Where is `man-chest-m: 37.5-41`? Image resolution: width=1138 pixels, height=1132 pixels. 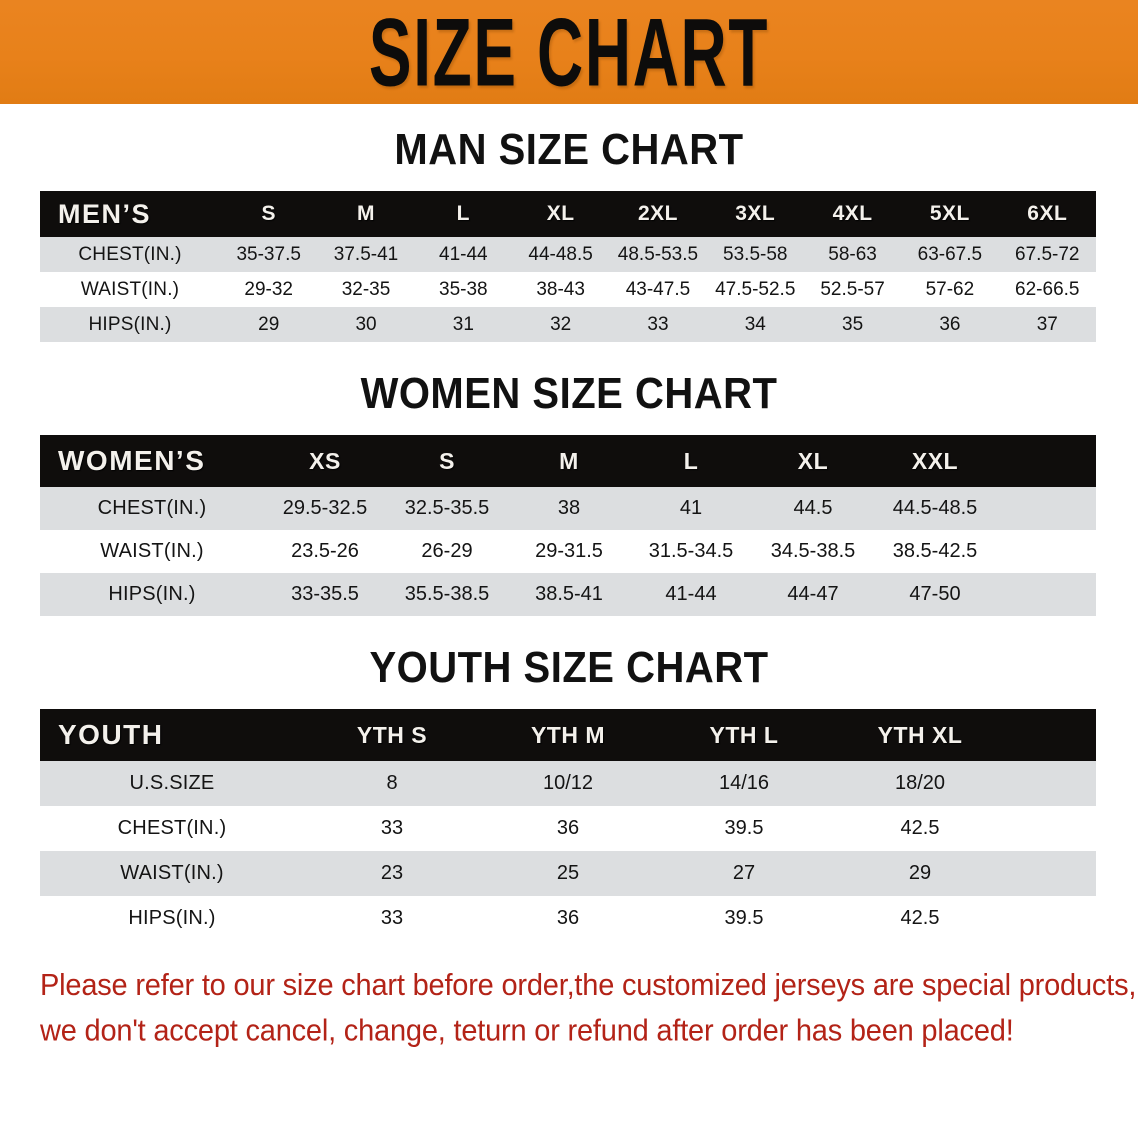 man-chest-m: 37.5-41 is located at coordinates (366, 254).